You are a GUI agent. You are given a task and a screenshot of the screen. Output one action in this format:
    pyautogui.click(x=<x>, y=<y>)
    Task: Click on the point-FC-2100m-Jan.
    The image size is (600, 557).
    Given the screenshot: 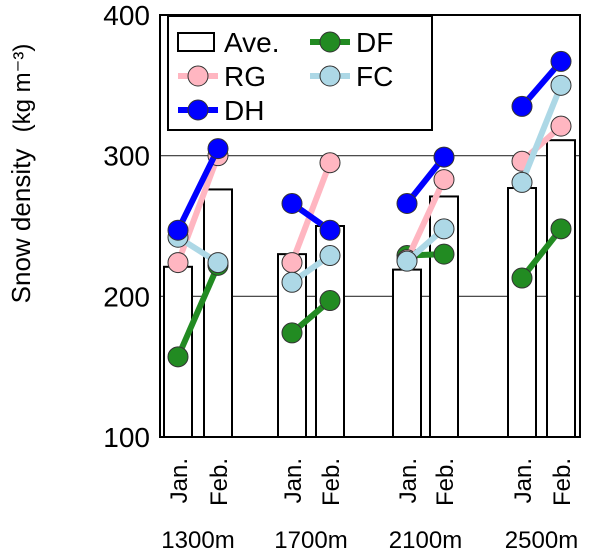 What is the action you would take?
    pyautogui.click(x=407, y=261)
    